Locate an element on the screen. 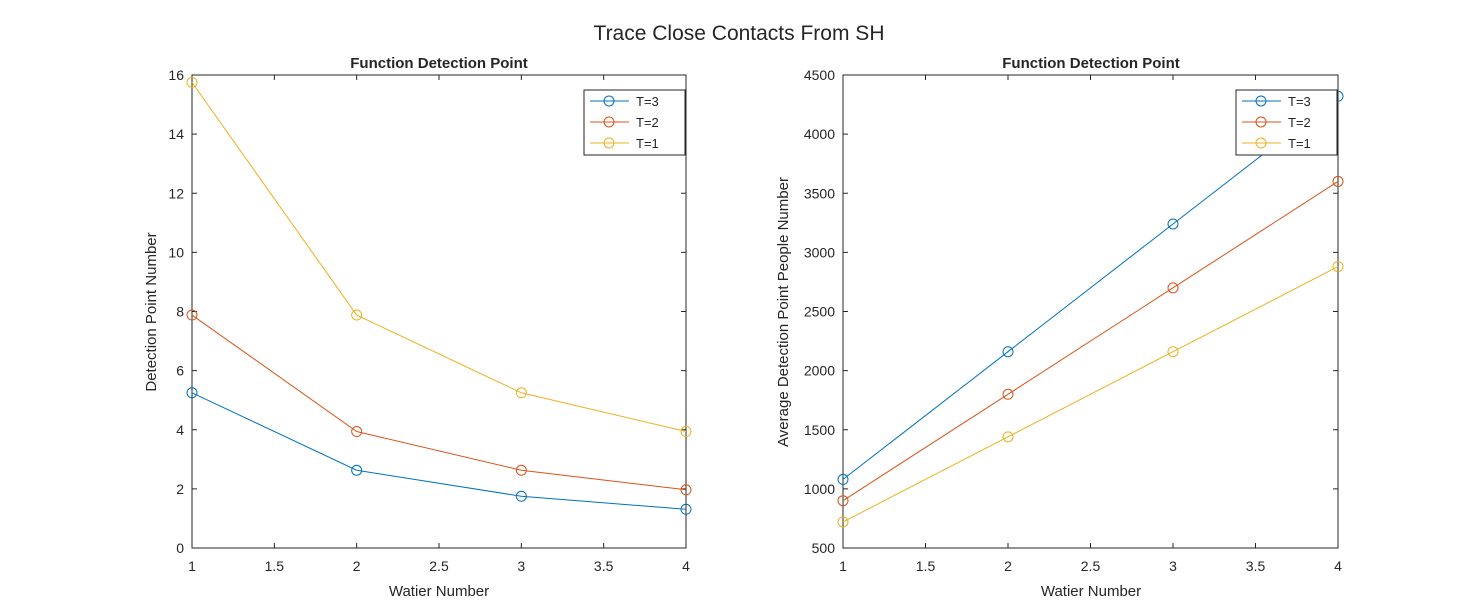 The image size is (1478, 613). right-legend-label-t3: T=3 is located at coordinates (1299, 101).